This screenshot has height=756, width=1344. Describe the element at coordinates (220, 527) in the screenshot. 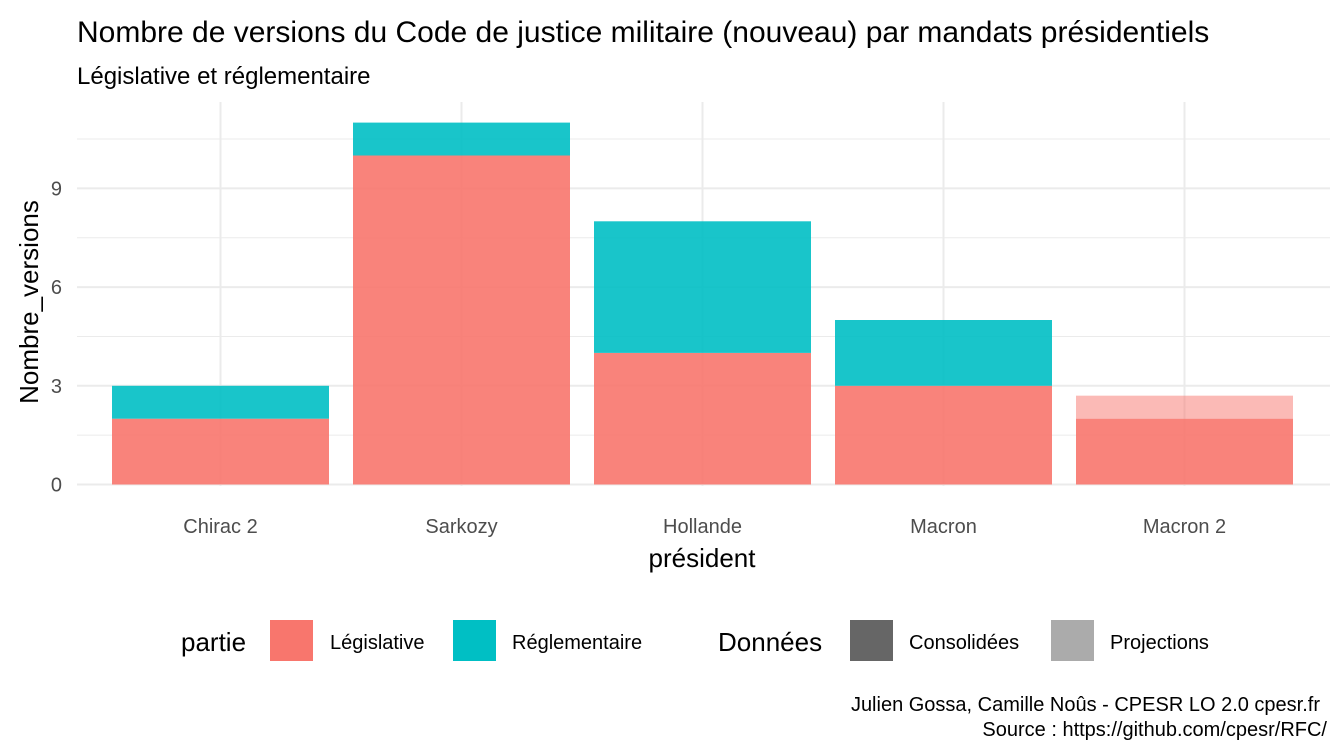

I see `x-tick-label-0: Chirac 2` at that location.